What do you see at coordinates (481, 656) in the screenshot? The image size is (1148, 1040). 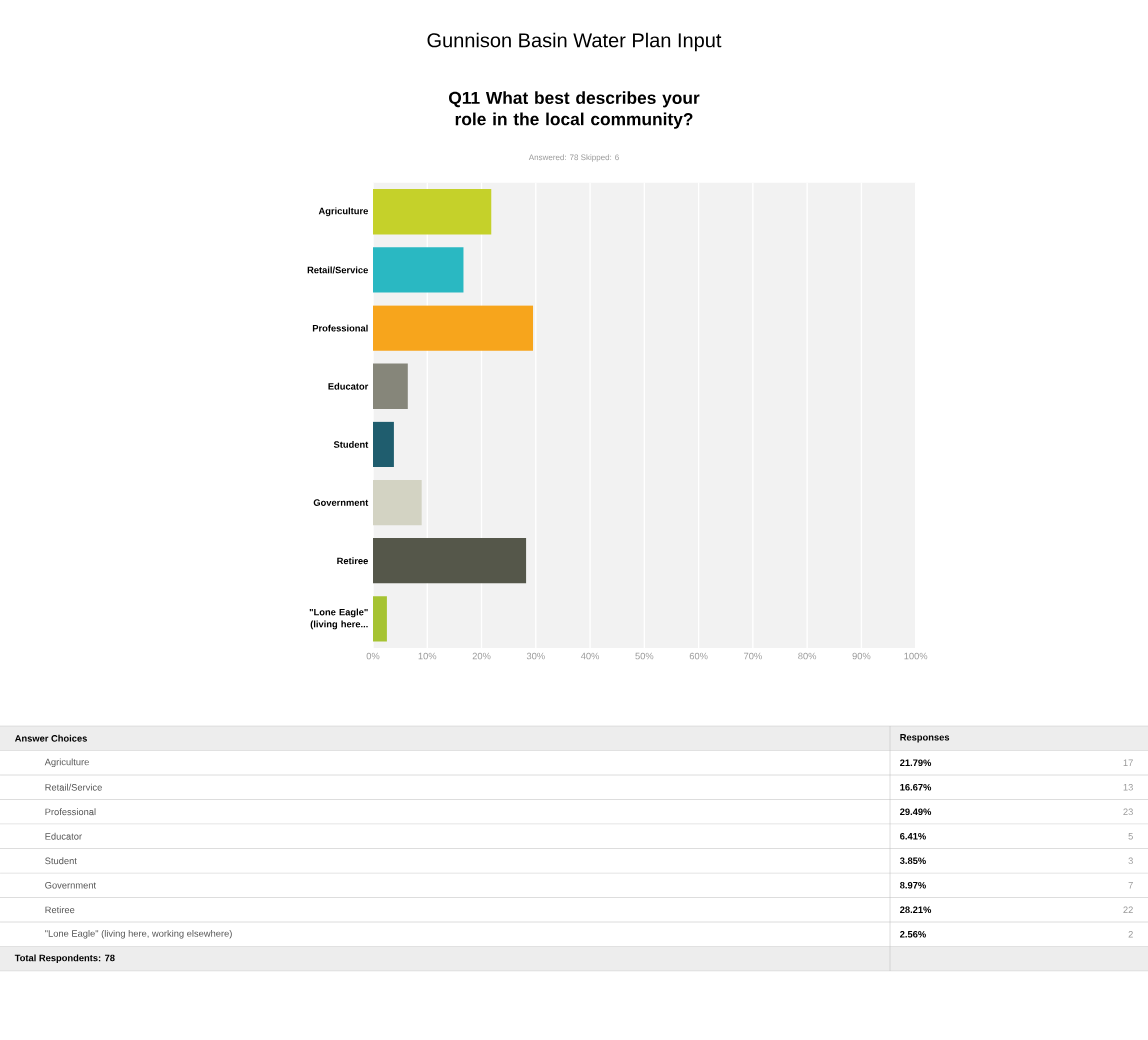 I see `x-tick-label: 20%` at bounding box center [481, 656].